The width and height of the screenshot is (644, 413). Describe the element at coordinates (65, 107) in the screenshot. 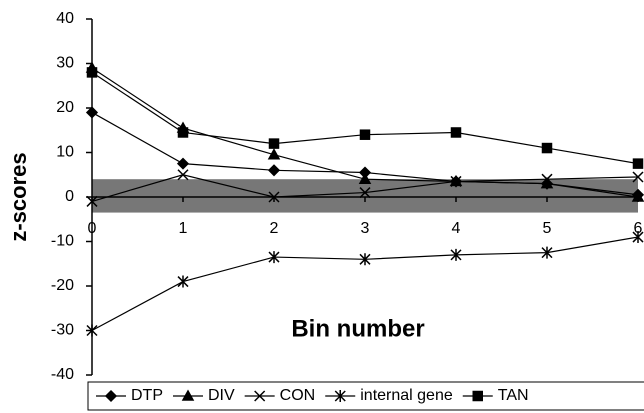

I see `y-tick-label: 20` at that location.